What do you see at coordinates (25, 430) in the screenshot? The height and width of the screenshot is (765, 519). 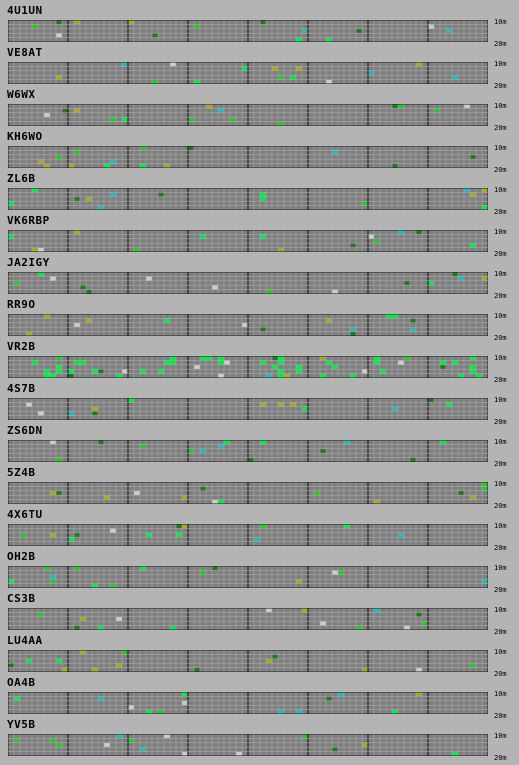 I see `beacon-callsign: ZS6DN` at bounding box center [25, 430].